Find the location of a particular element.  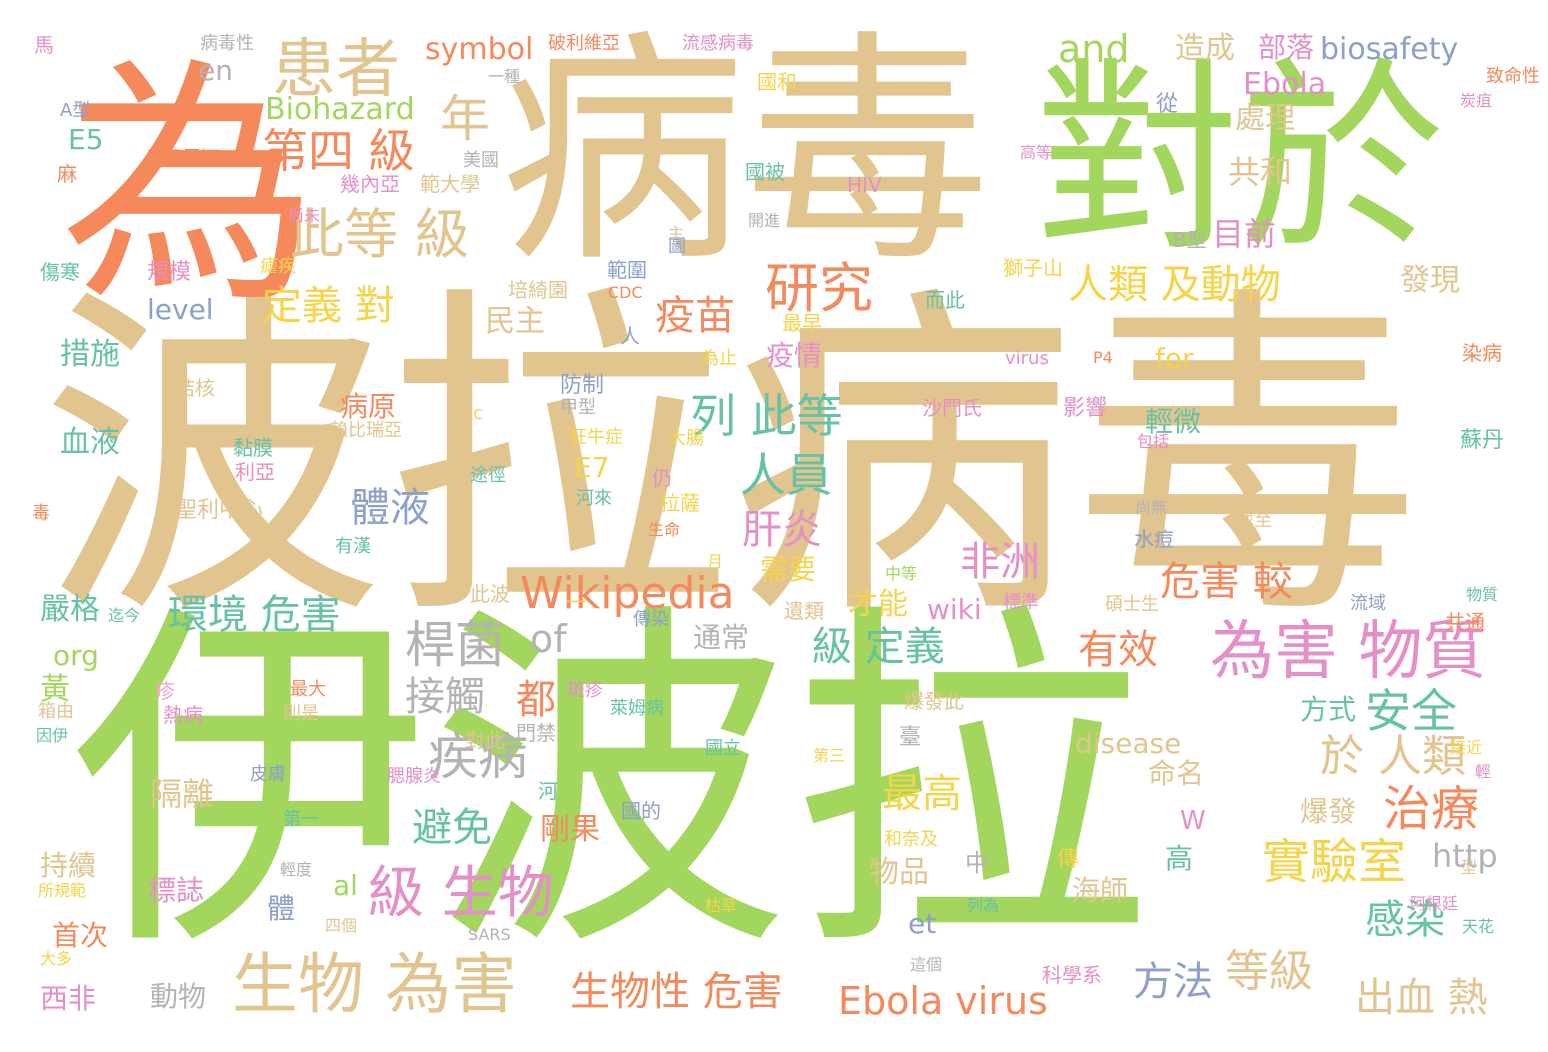

word-cloud-word: biosafety is located at coordinates (1389, 49).